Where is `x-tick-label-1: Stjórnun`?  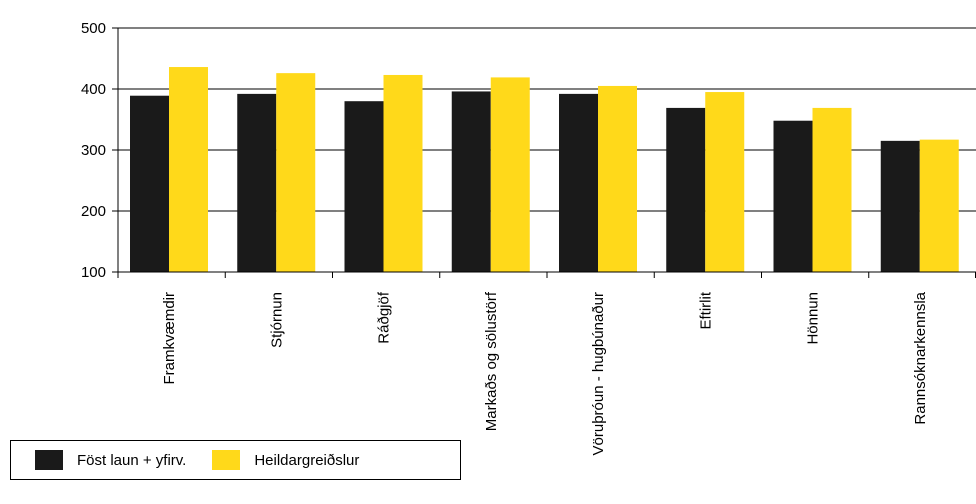
x-tick-label-1: Stjórnun is located at coordinates (276, 320).